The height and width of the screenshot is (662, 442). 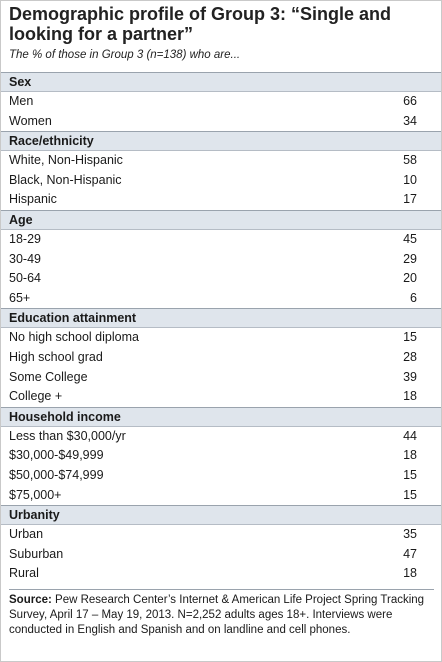 I want to click on row-label: White, Non-Hispanic, so click(x=66, y=160).